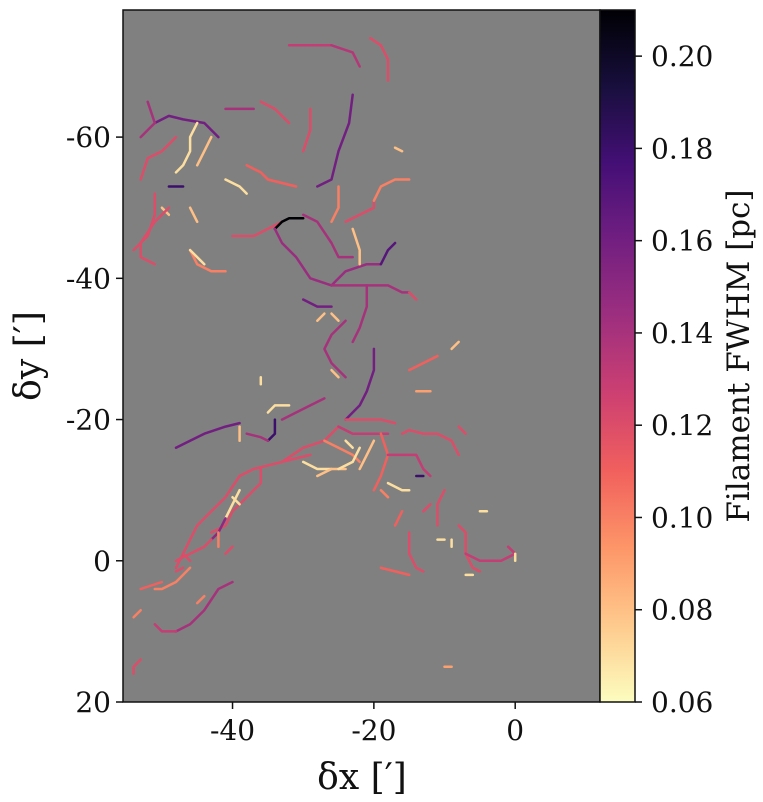 This screenshot has width=763, height=802. Describe the element at coordinates (682, 56) in the screenshot. I see `colorbar-tick-label: 0.20` at that location.